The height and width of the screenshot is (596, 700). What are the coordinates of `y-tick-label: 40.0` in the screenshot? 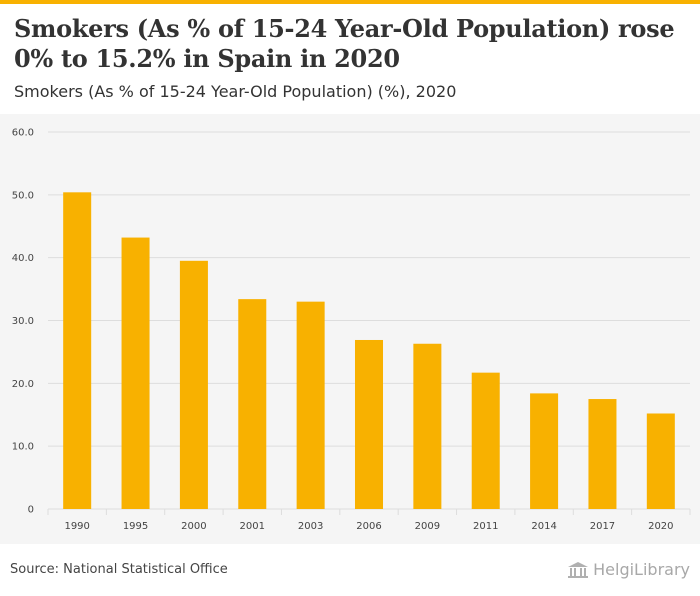 It's located at (23, 258).